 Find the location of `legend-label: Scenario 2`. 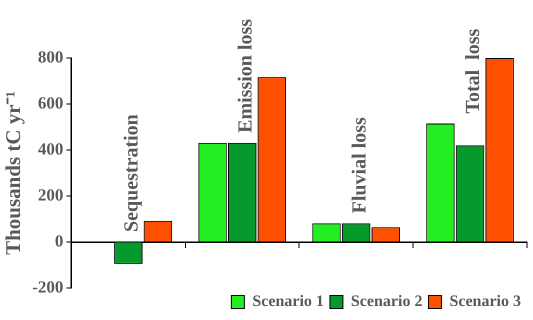

legend-label: Scenario 2 is located at coordinates (386, 301).